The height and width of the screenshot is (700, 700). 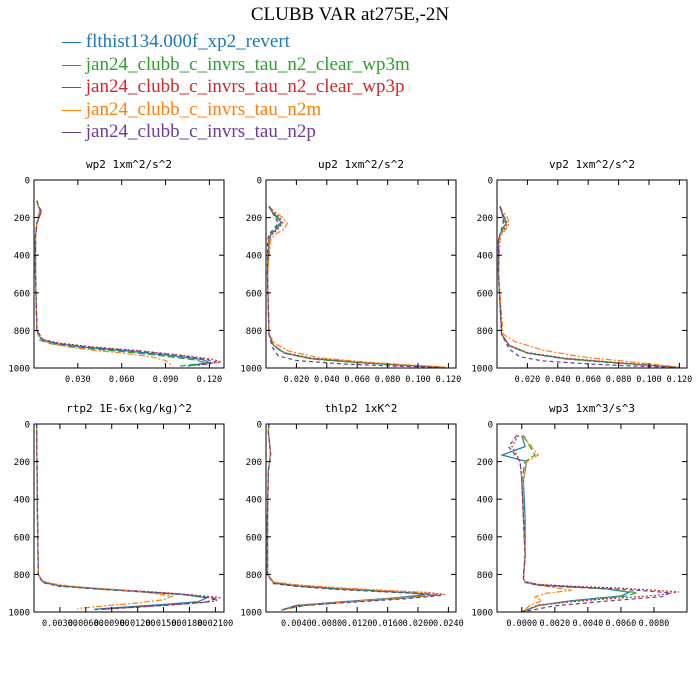 I want to click on legend-item-2: — jan24_clubb_c_invrs_tau_n2_clear_wp3m, so click(x=236, y=65).